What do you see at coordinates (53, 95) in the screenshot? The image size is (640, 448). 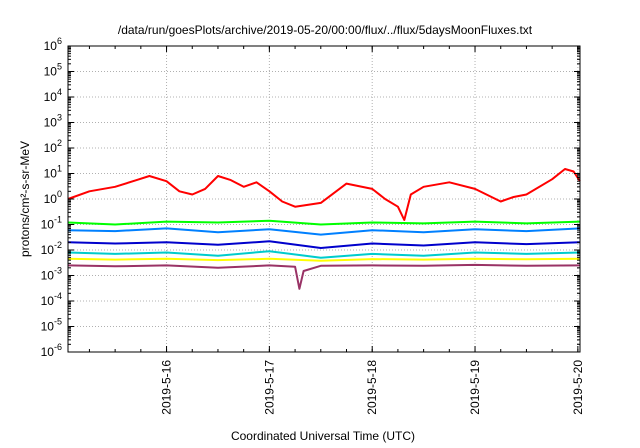 I see `y-tick-label: 10⁴` at bounding box center [53, 95].